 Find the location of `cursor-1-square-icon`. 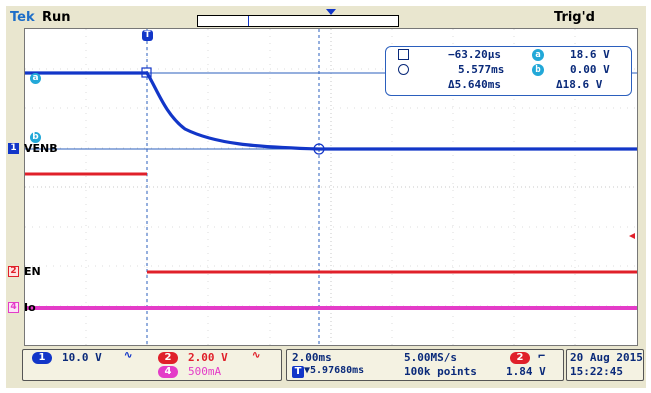

cursor-1-square-icon is located at coordinates (403, 54).